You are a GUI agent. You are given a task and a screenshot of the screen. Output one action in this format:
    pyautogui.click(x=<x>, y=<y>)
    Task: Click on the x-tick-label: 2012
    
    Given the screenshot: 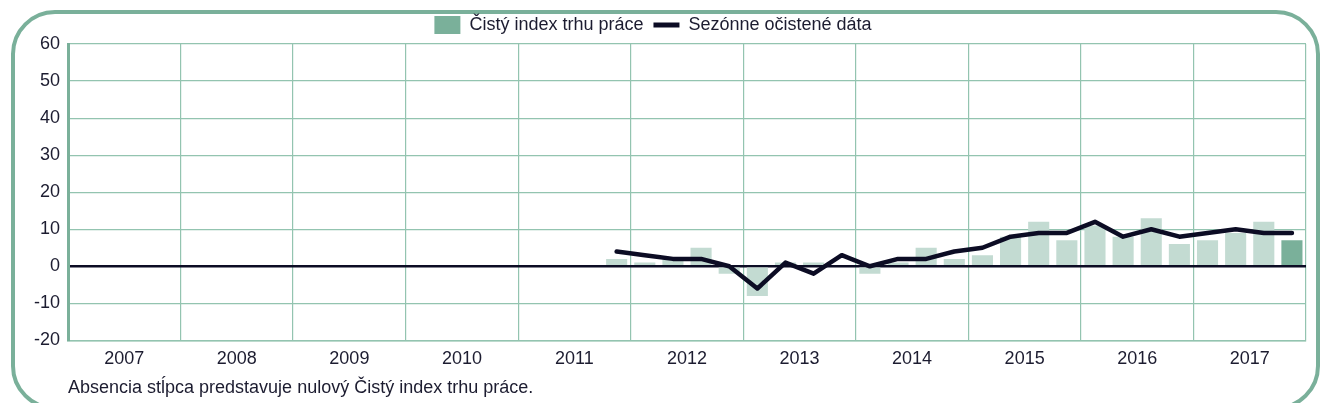 What is the action you would take?
    pyautogui.click(x=687, y=358)
    